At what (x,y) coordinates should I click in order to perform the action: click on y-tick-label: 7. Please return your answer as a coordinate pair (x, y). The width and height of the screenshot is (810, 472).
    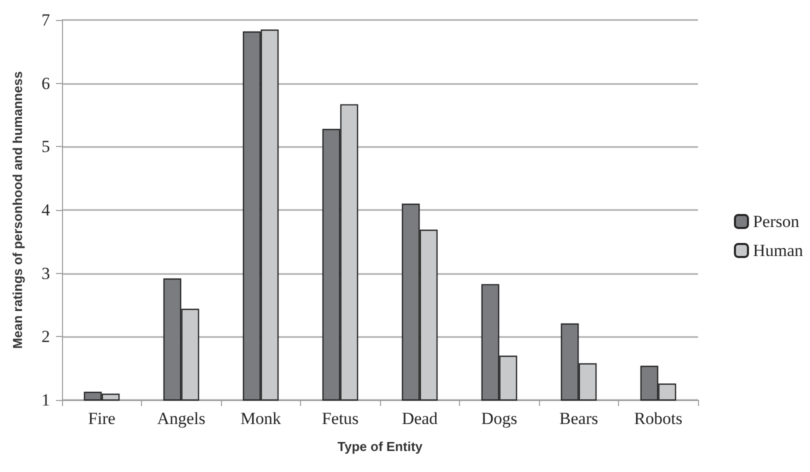
    Looking at the image, I should click on (46, 20).